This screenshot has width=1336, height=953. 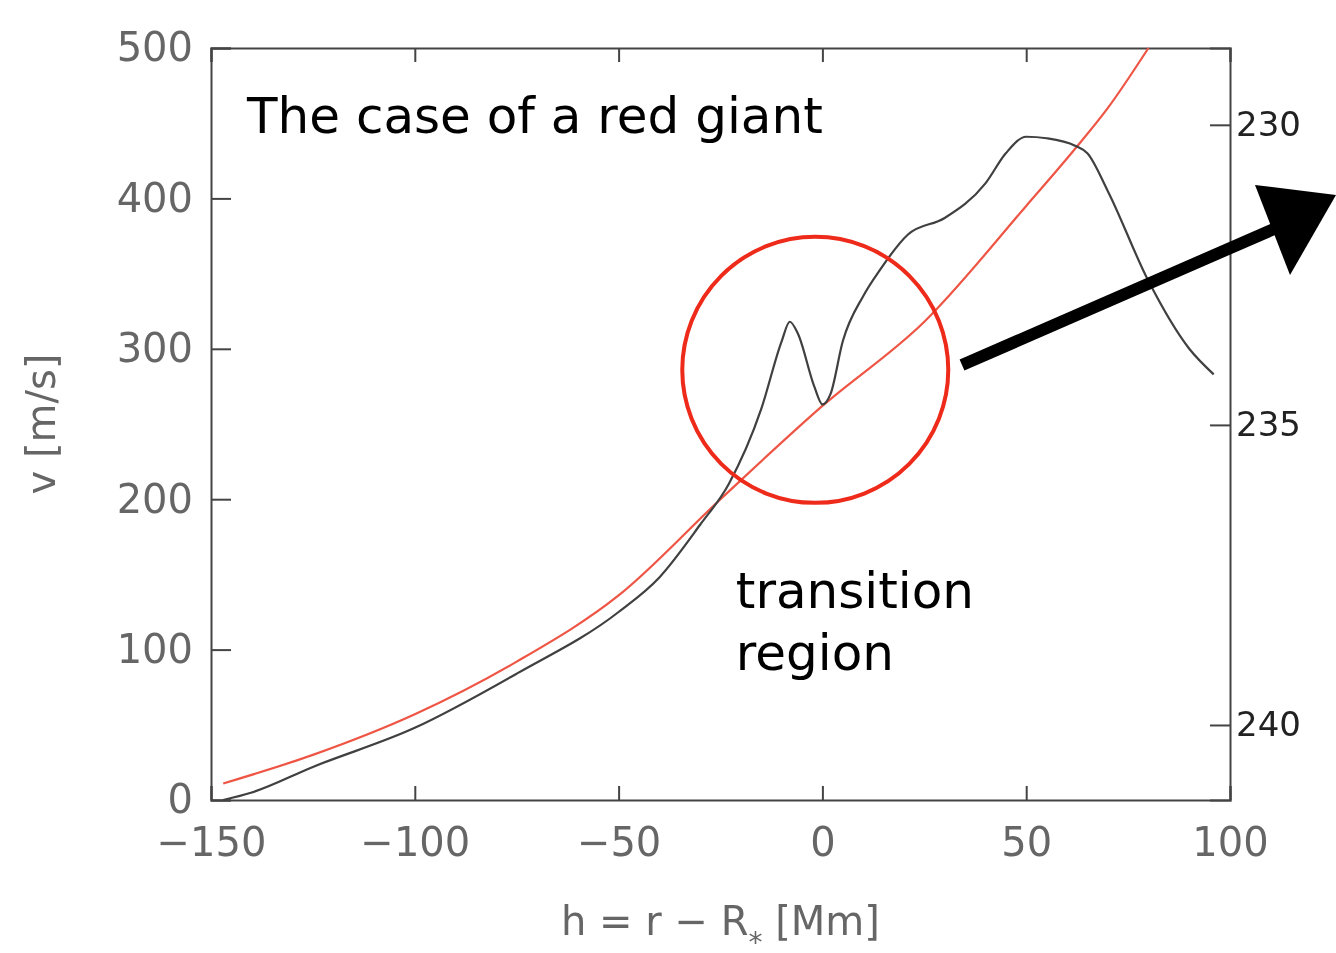 I want to click on annotation: transition region, so click(x=854, y=622).